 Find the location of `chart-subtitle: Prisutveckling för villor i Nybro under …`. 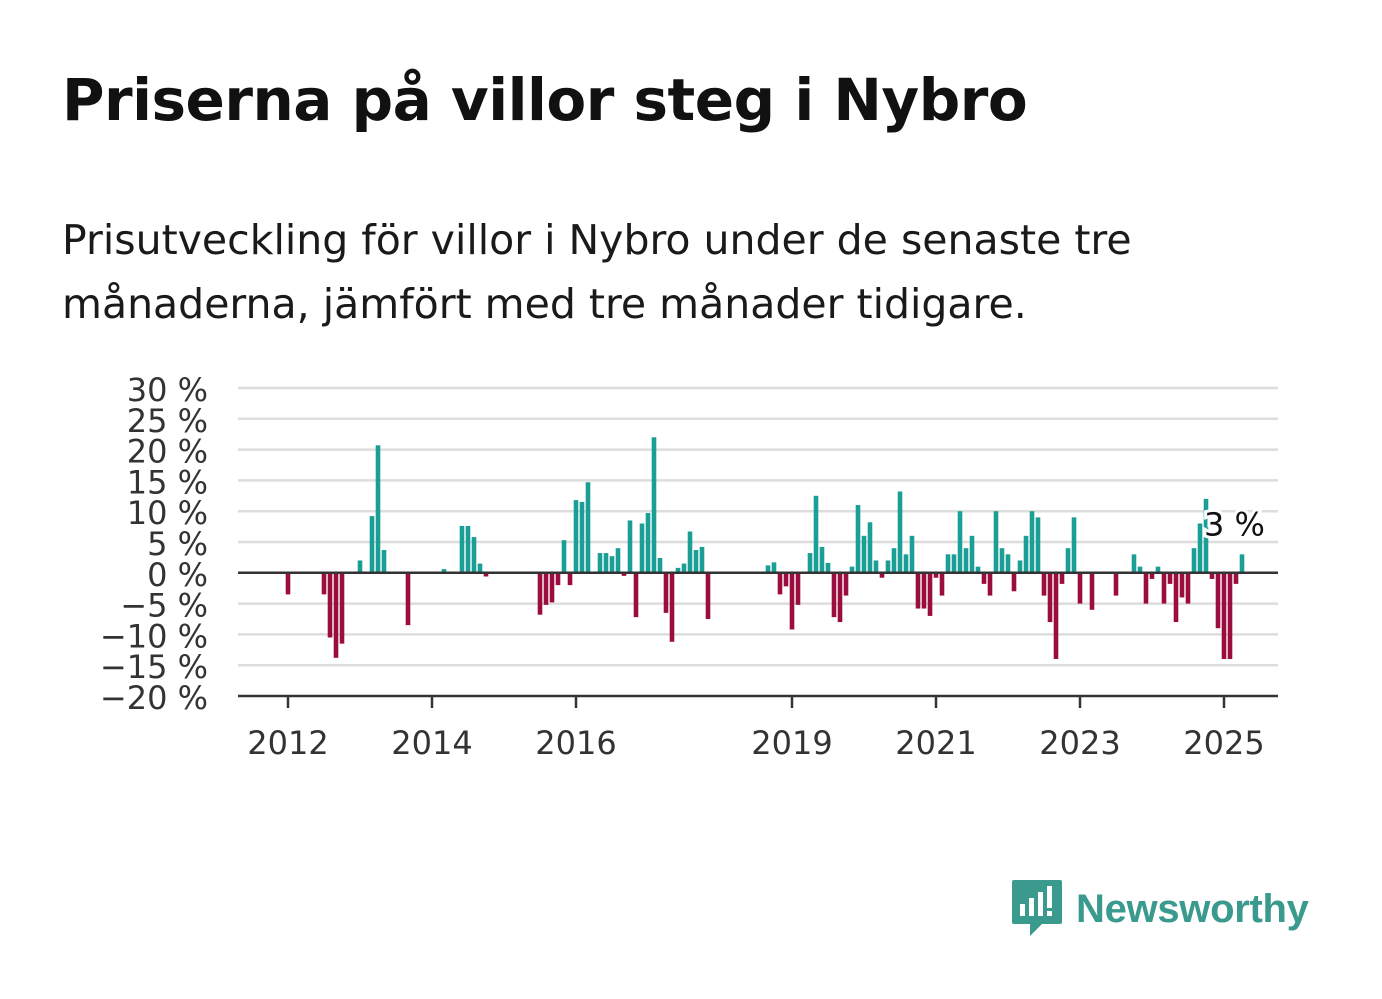

chart-subtitle: Prisutveckling för villor i Nybro under … is located at coordinates (597, 272).